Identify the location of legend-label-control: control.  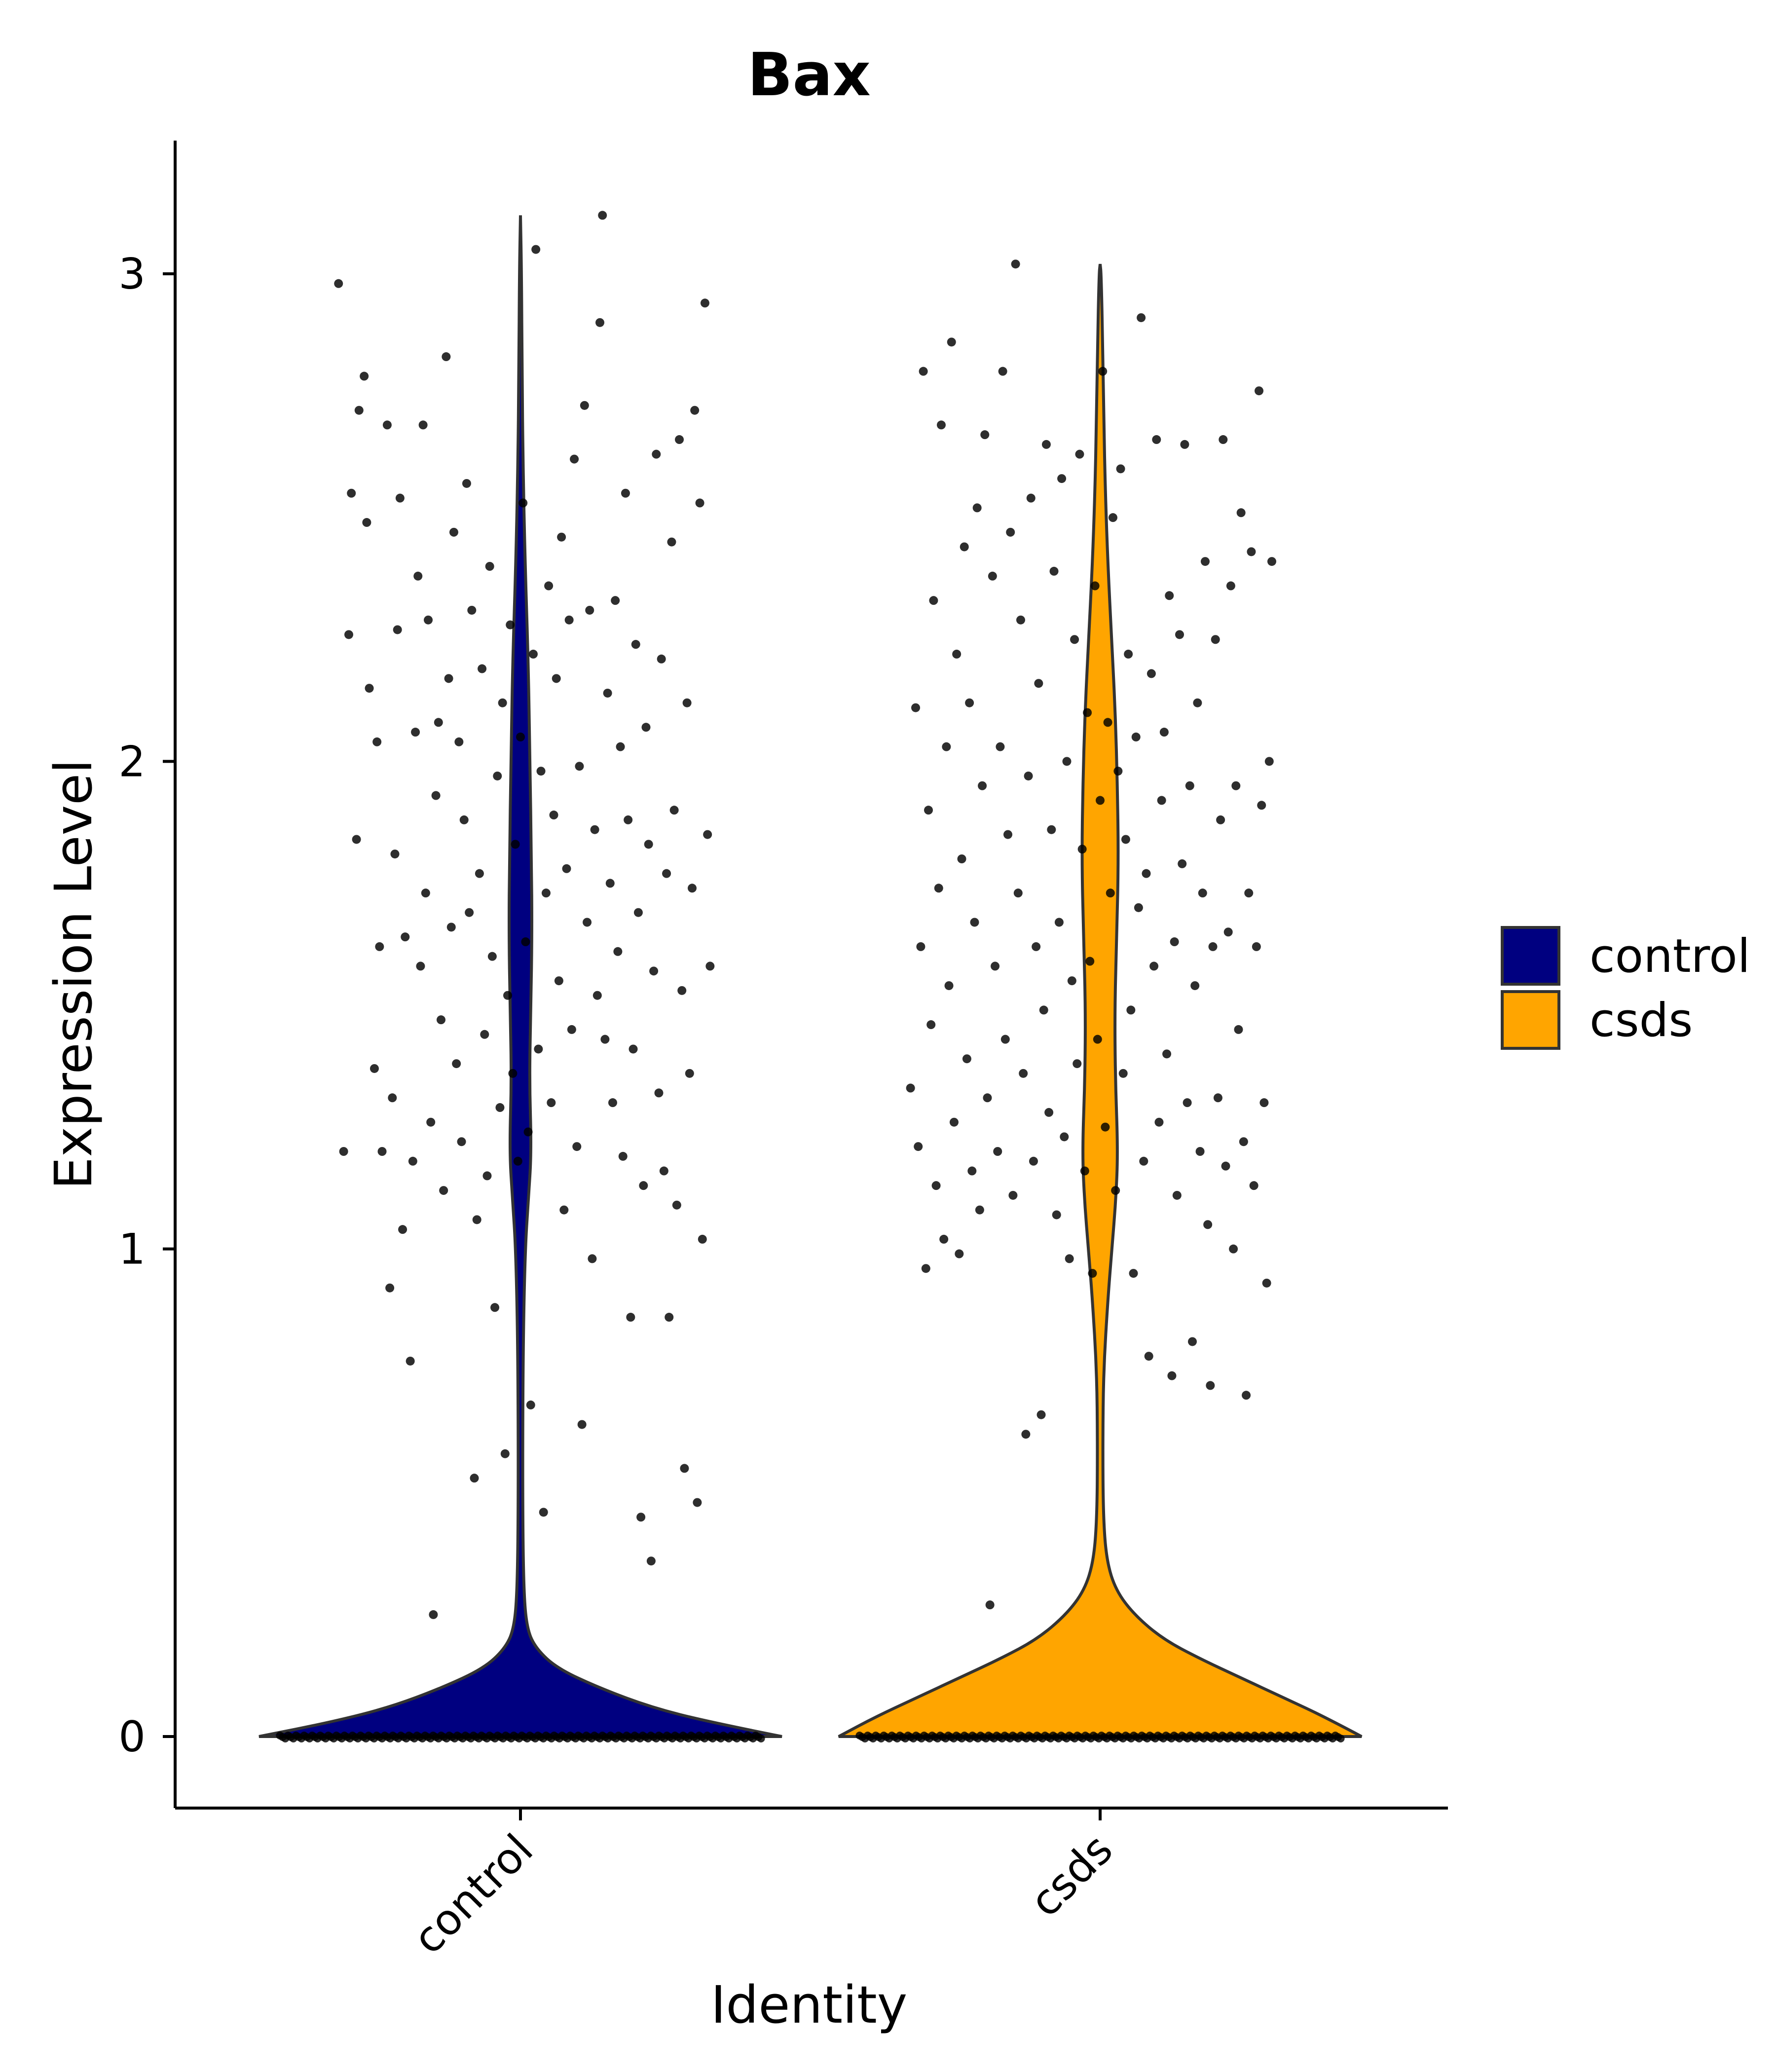
(1670, 956).